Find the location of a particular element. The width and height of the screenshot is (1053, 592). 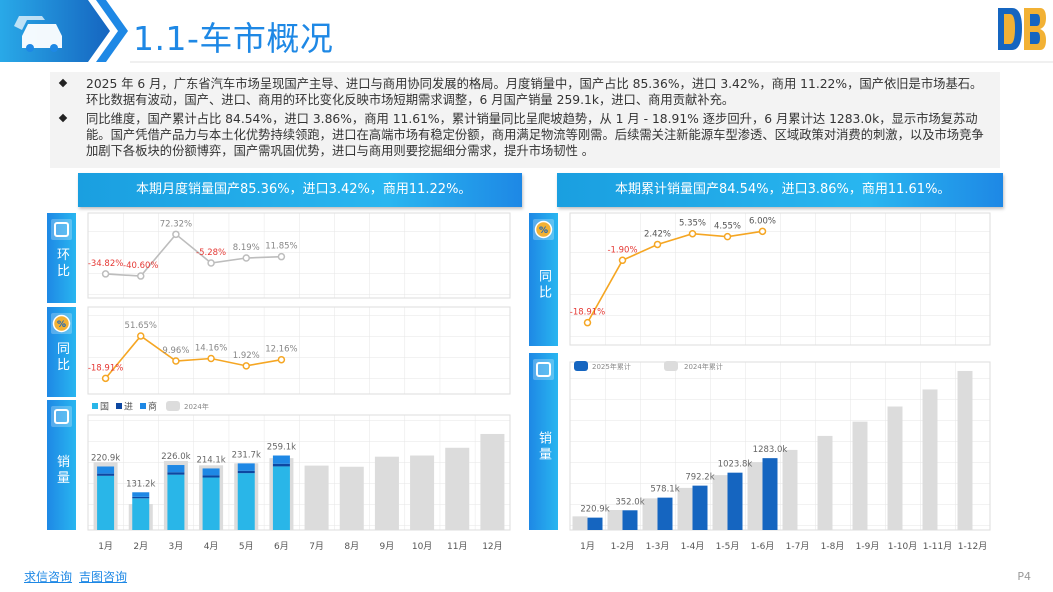

x-tick-label: 7月 is located at coordinates (316, 546).